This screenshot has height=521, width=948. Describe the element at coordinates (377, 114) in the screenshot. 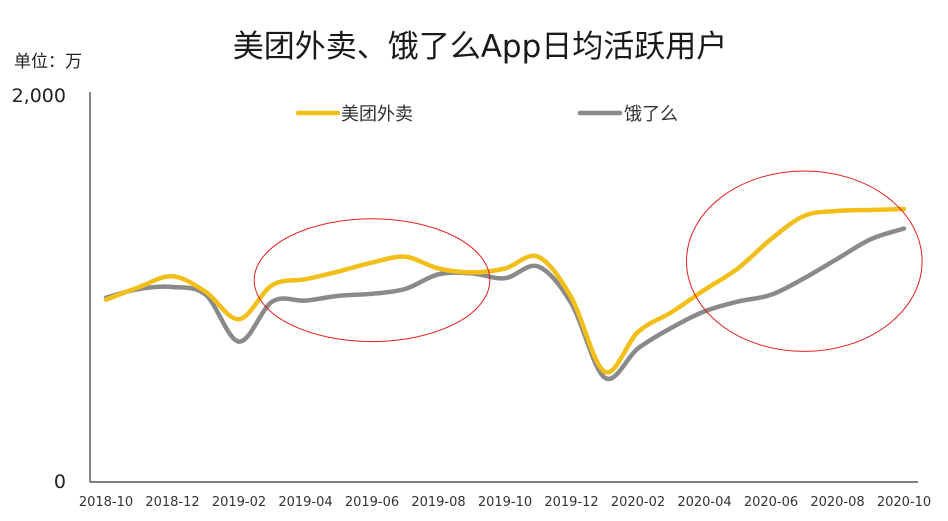

I see `legend-label-meituan: 美团外卖` at that location.